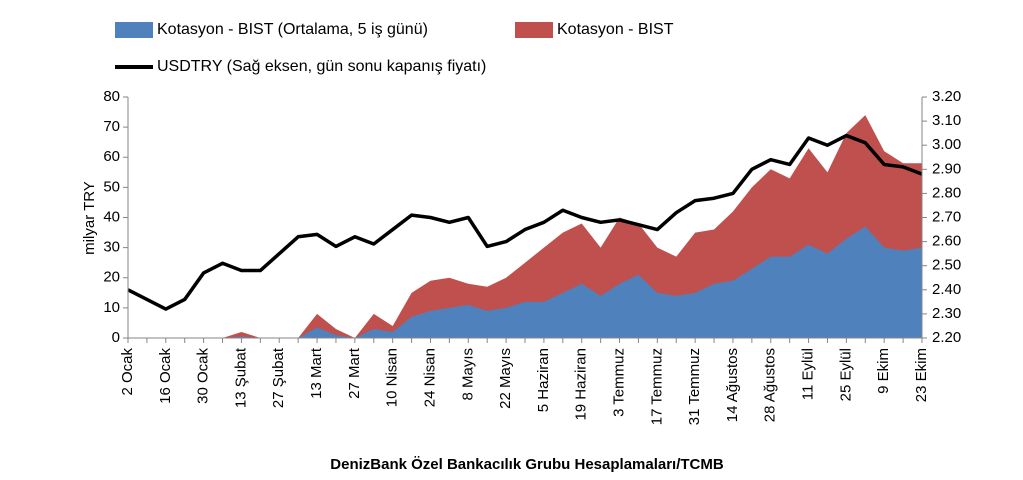  Describe the element at coordinates (946, 144) in the screenshot. I see `y2-tick-label: 3.00` at that location.